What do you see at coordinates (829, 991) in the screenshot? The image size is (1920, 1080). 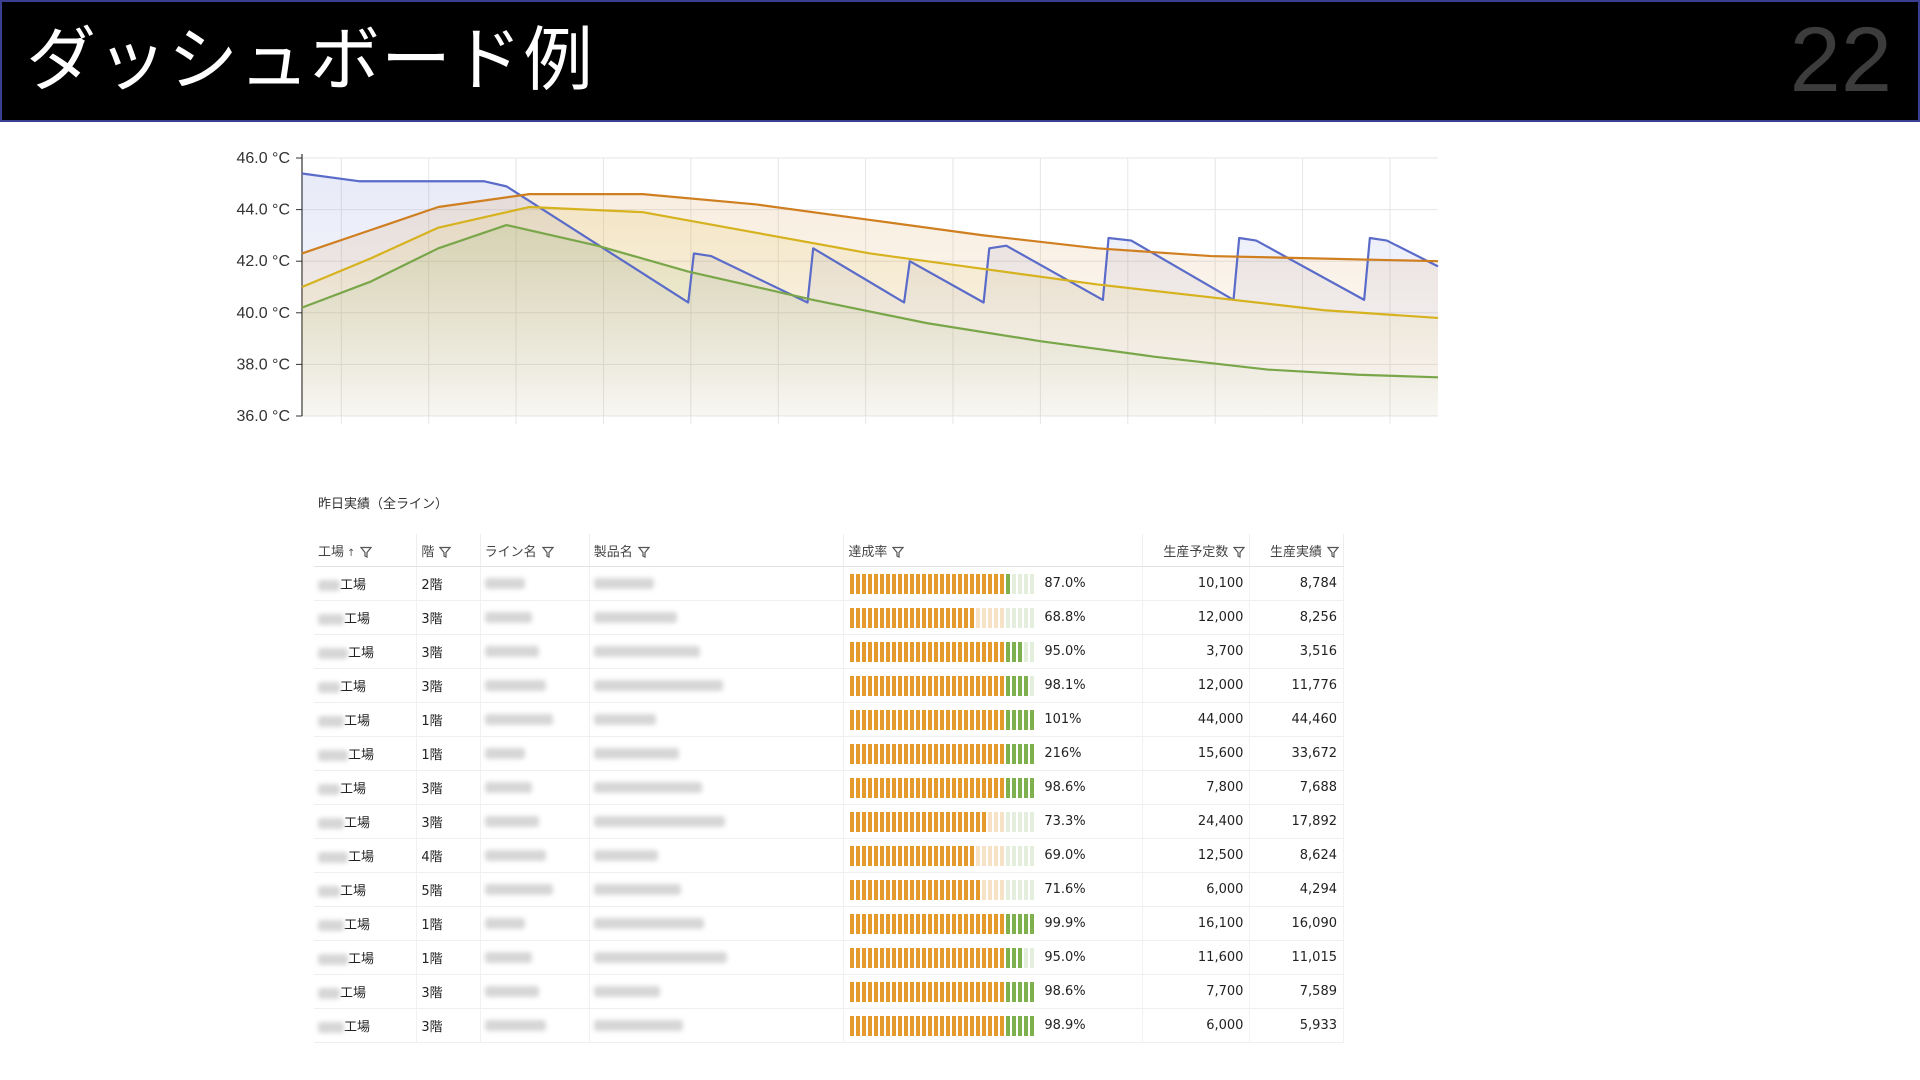 I see `table-row: 工場 3階 98.6% 7,700 7,589` at bounding box center [829, 991].